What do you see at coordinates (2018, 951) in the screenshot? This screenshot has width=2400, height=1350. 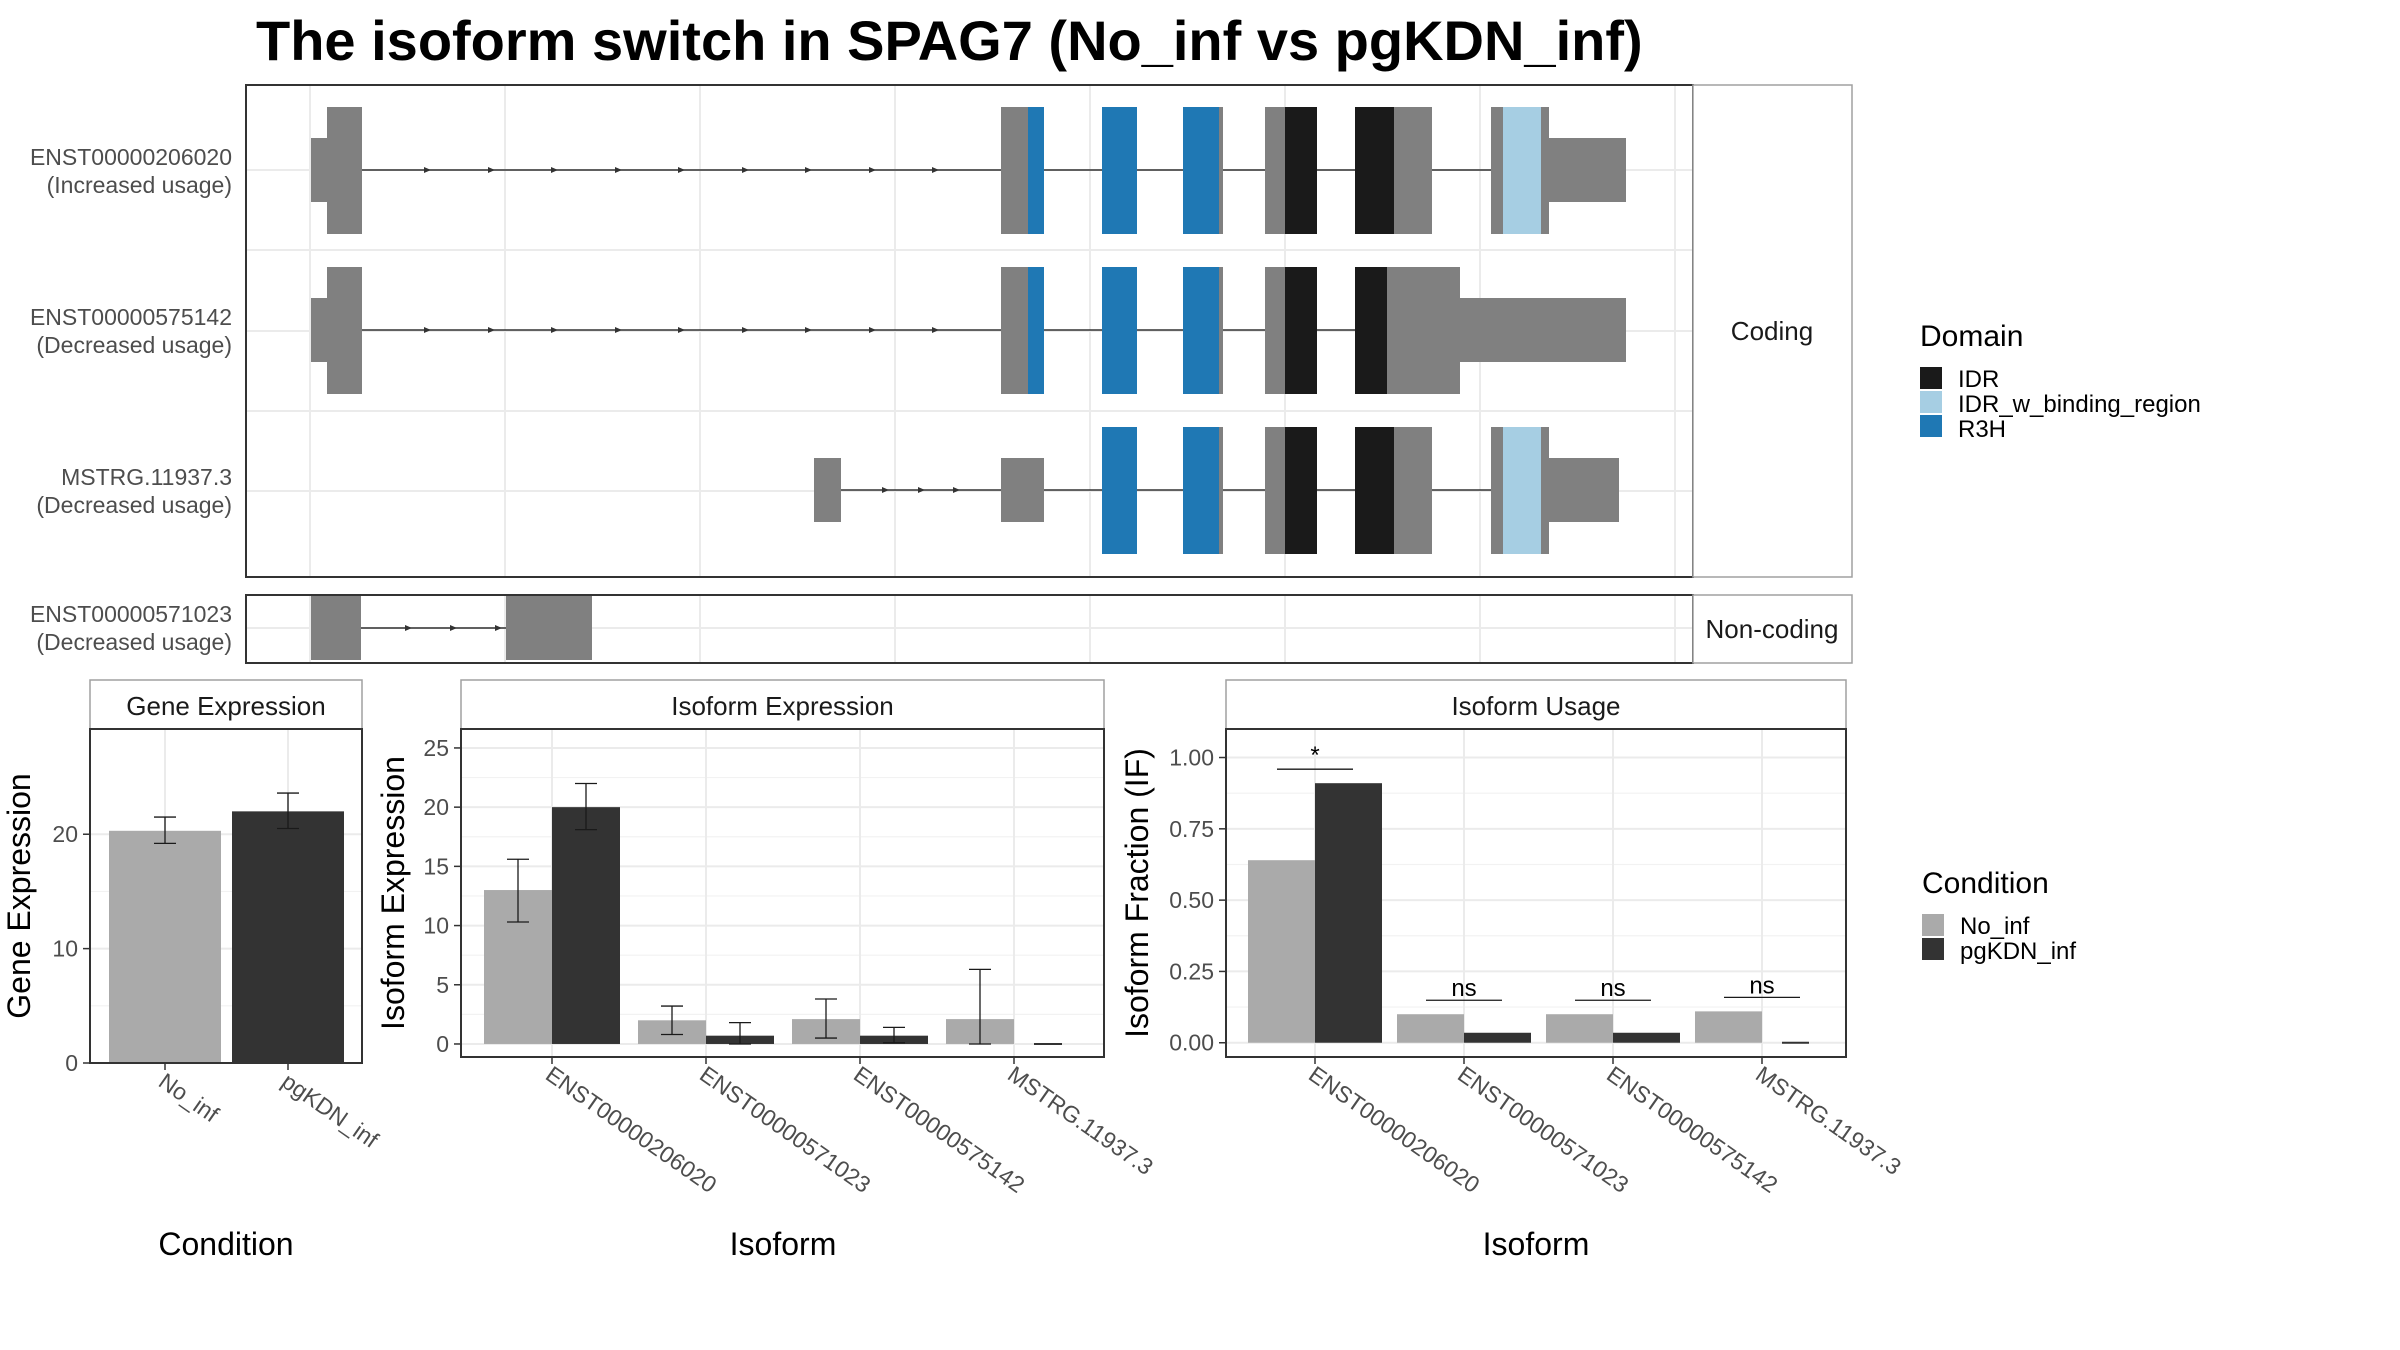 I see `legend-label-pgKDN_inf: pgKDN_inf` at bounding box center [2018, 951].